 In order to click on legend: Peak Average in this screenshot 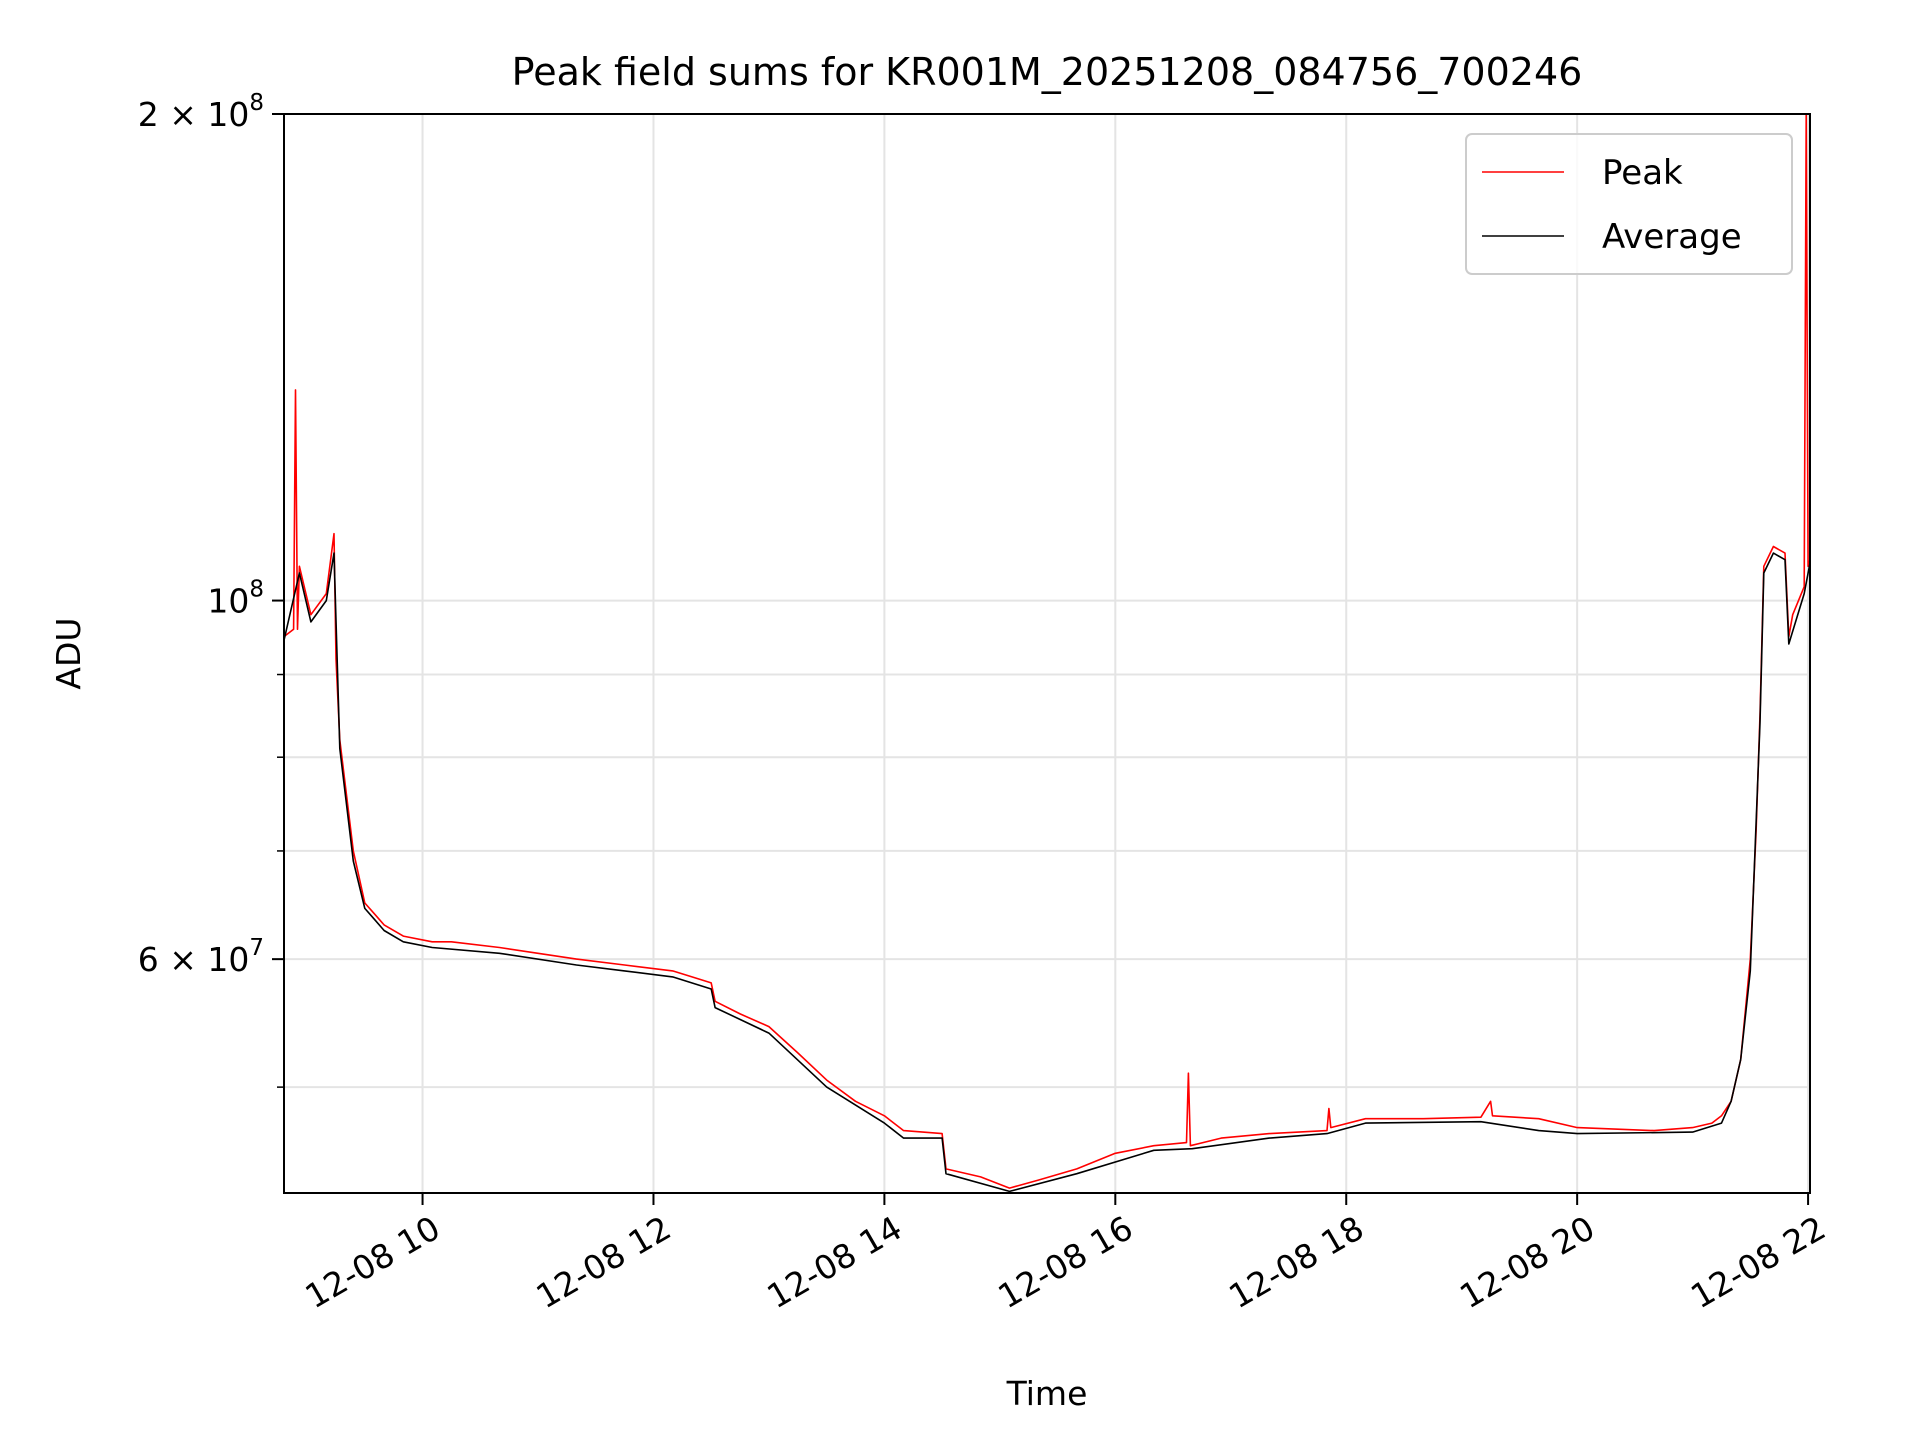, I will do `click(1629, 204)`.